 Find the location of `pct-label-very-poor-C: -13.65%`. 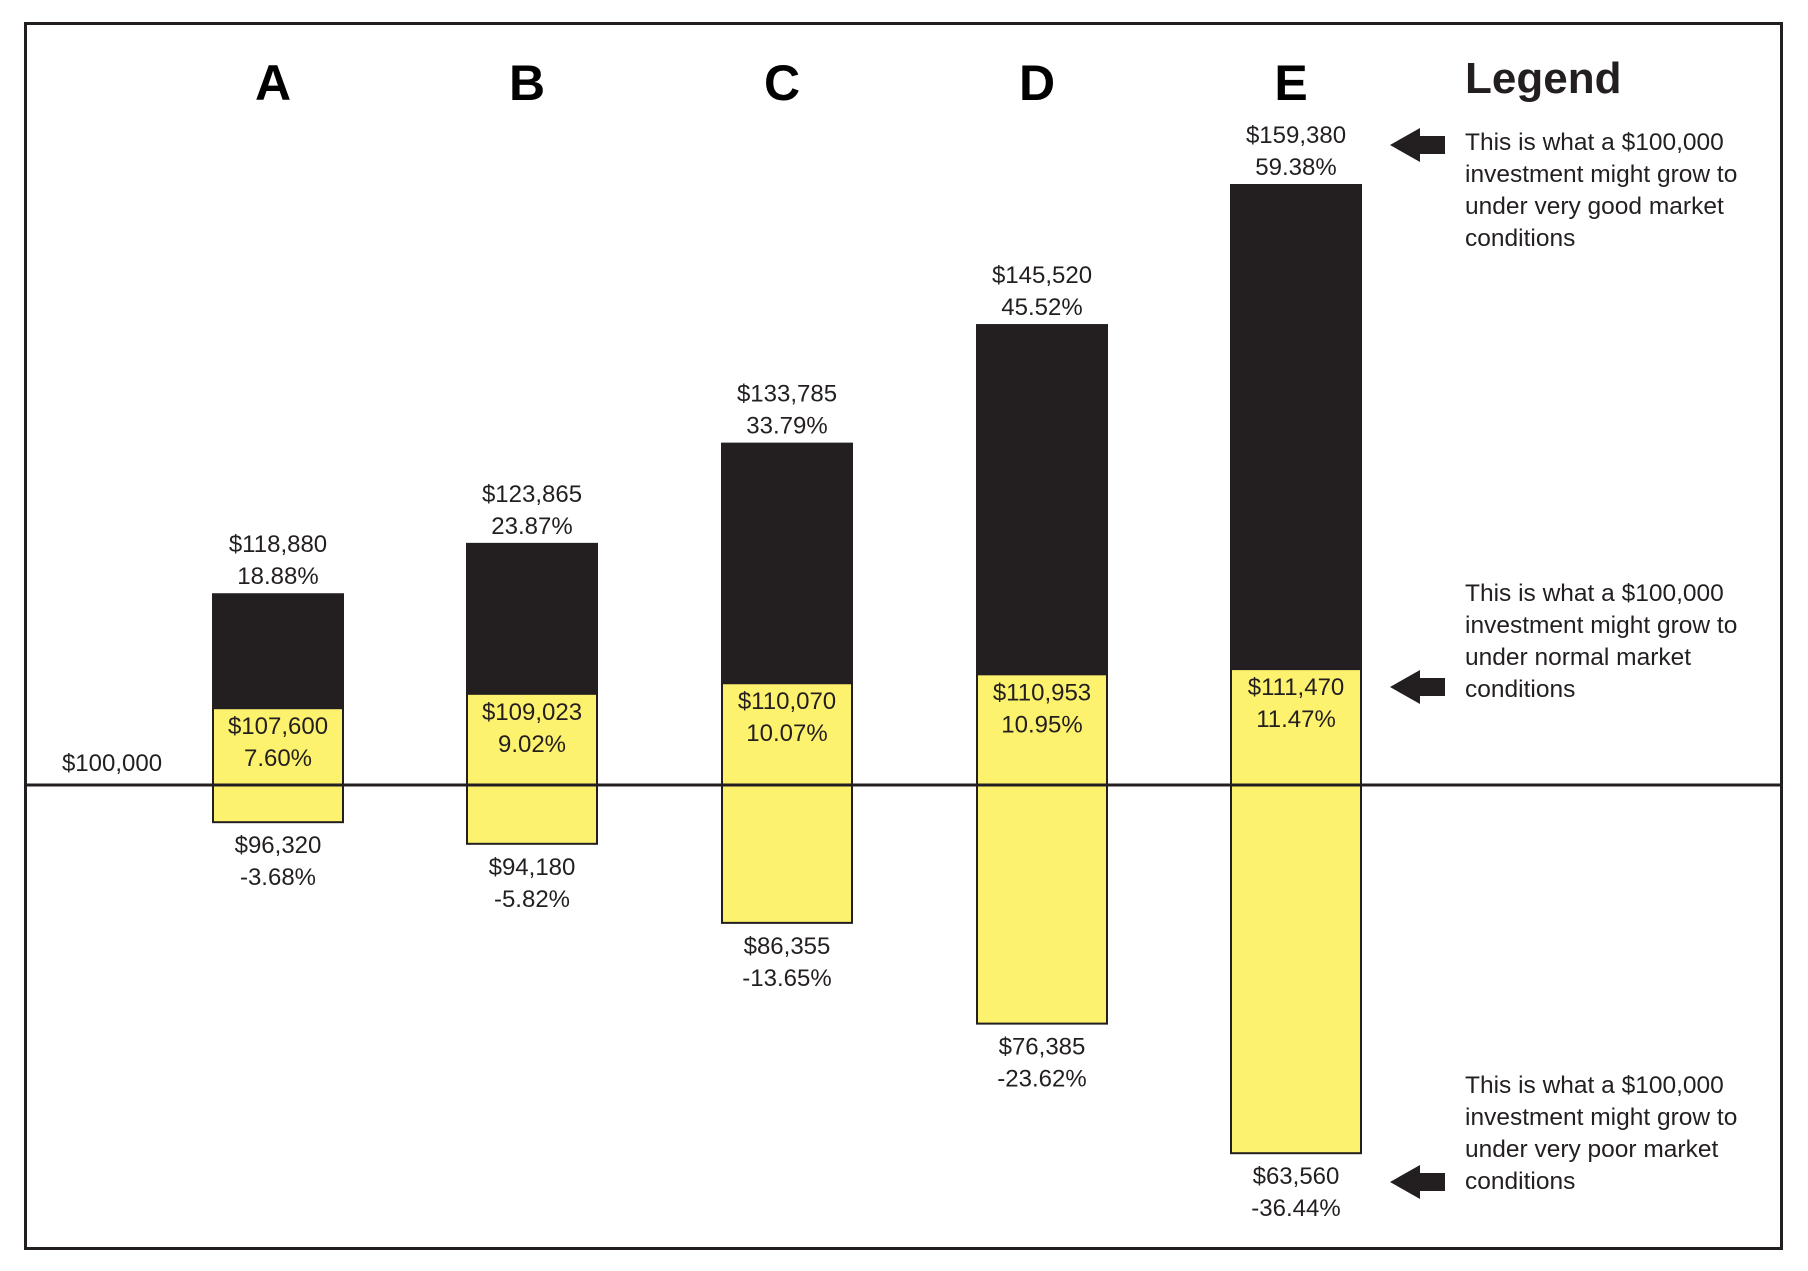

pct-label-very-poor-C: -13.65% is located at coordinates (786, 978).